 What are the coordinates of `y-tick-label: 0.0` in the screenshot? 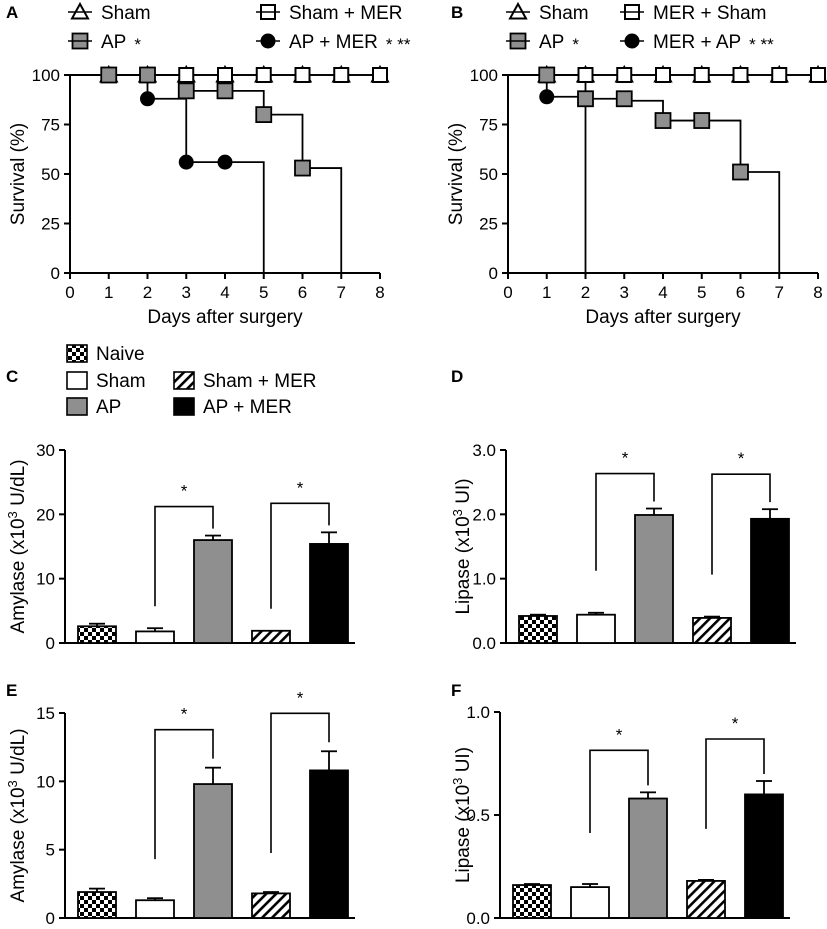 It's located at (484, 643).